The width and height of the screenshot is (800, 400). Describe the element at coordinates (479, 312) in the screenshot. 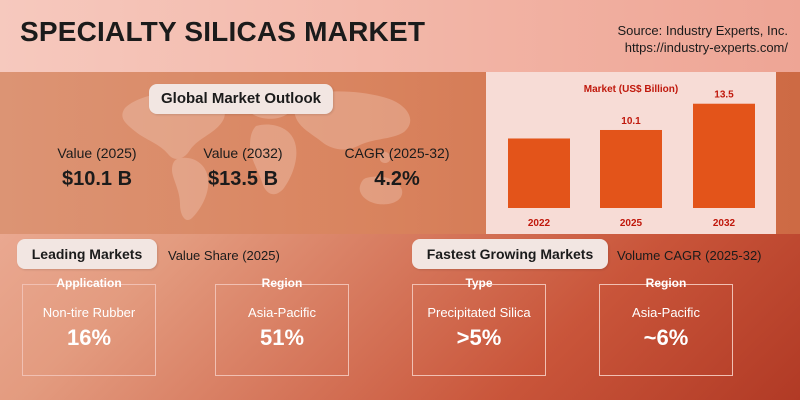

I see `card-name: Precipitated Silica` at that location.